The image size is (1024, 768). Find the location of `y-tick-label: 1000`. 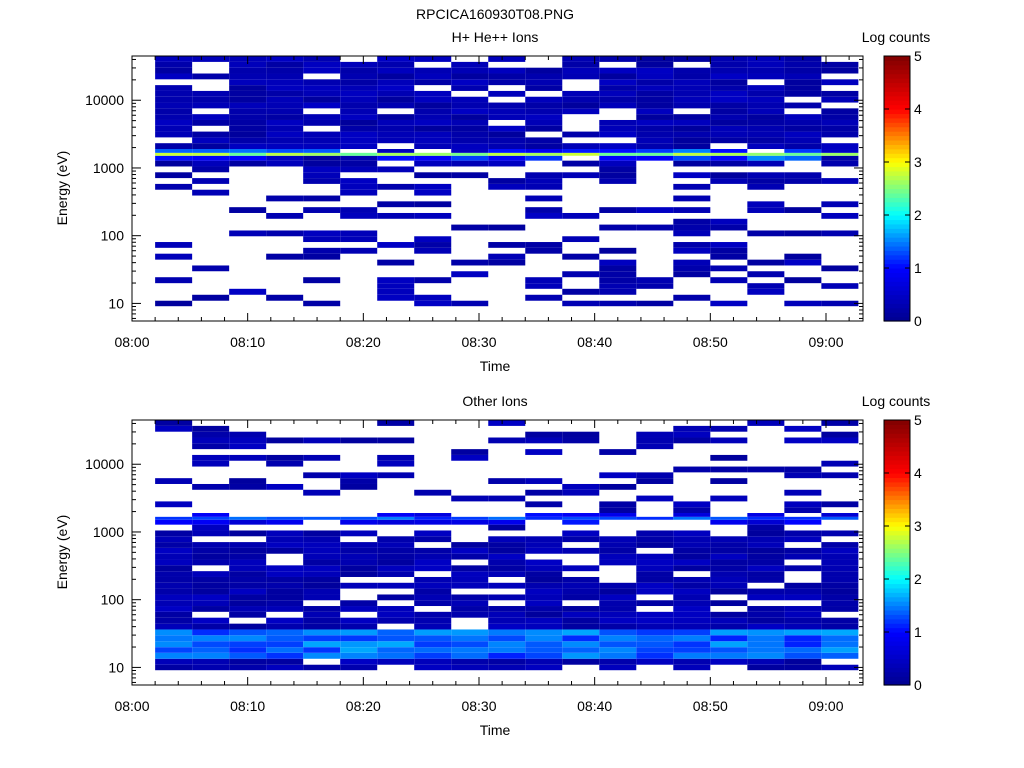

y-tick-label: 1000 is located at coordinates (108, 168).